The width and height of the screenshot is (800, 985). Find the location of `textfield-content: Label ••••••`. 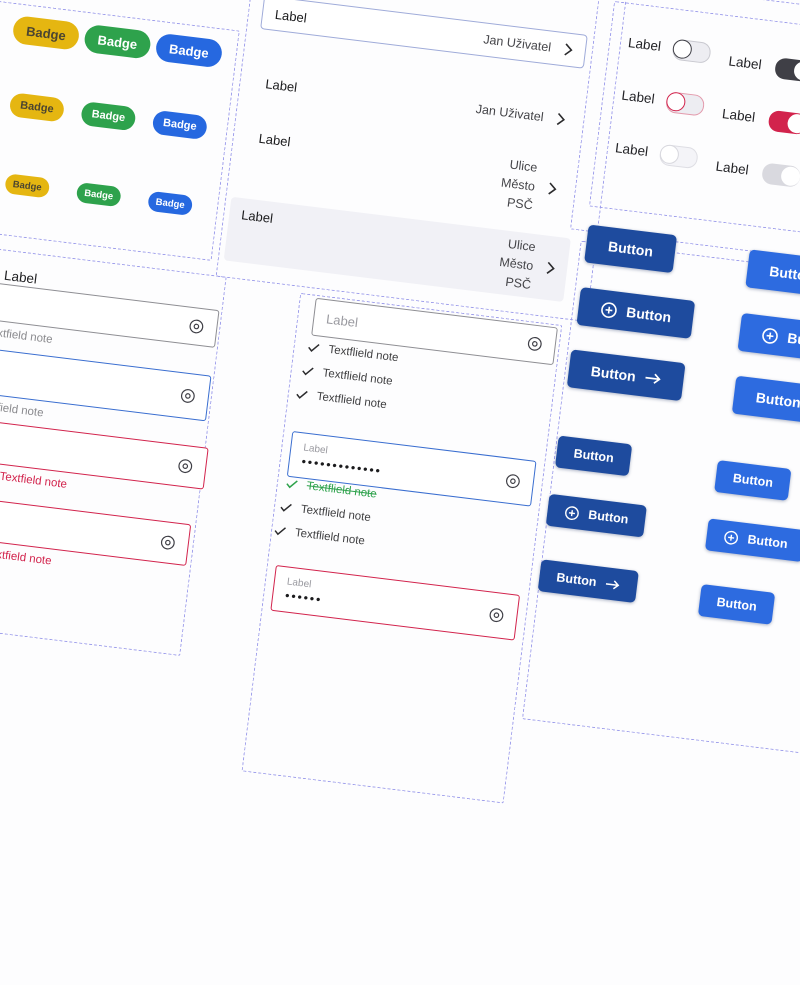

textfield-content: Label •••••• is located at coordinates (304, 591).